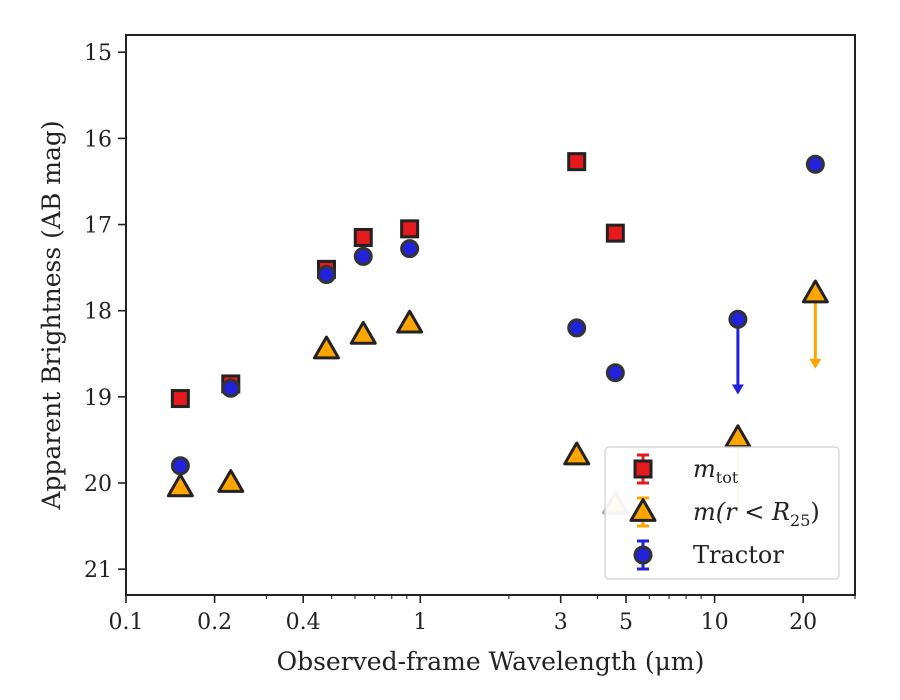 Image resolution: width=900 pixels, height=700 pixels. I want to click on legend-marker-circle, so click(643, 555).